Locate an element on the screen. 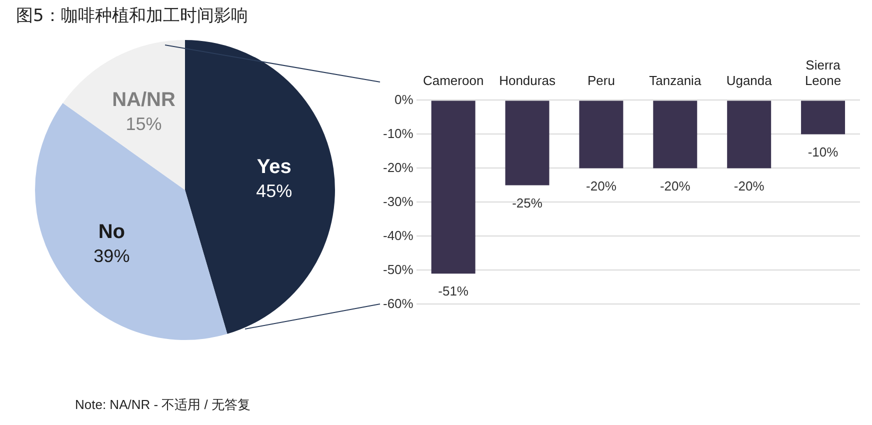 Image resolution: width=872 pixels, height=425 pixels. x-tick-label: Peru is located at coordinates (601, 80).